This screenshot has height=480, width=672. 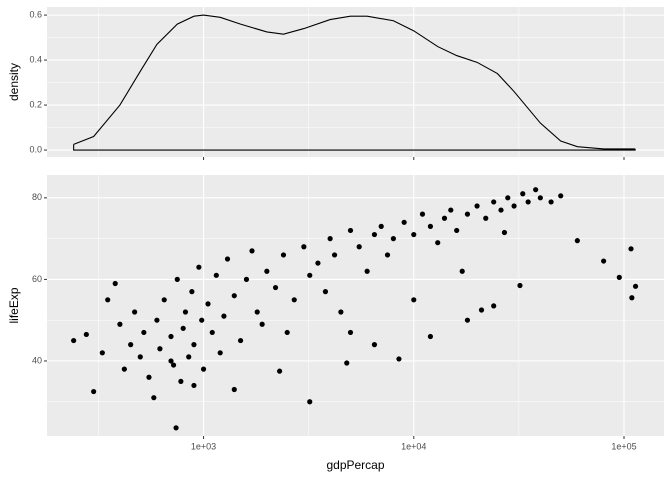 What do you see at coordinates (37, 197) in the screenshot?
I see `y-tick-label: 80` at bounding box center [37, 197].